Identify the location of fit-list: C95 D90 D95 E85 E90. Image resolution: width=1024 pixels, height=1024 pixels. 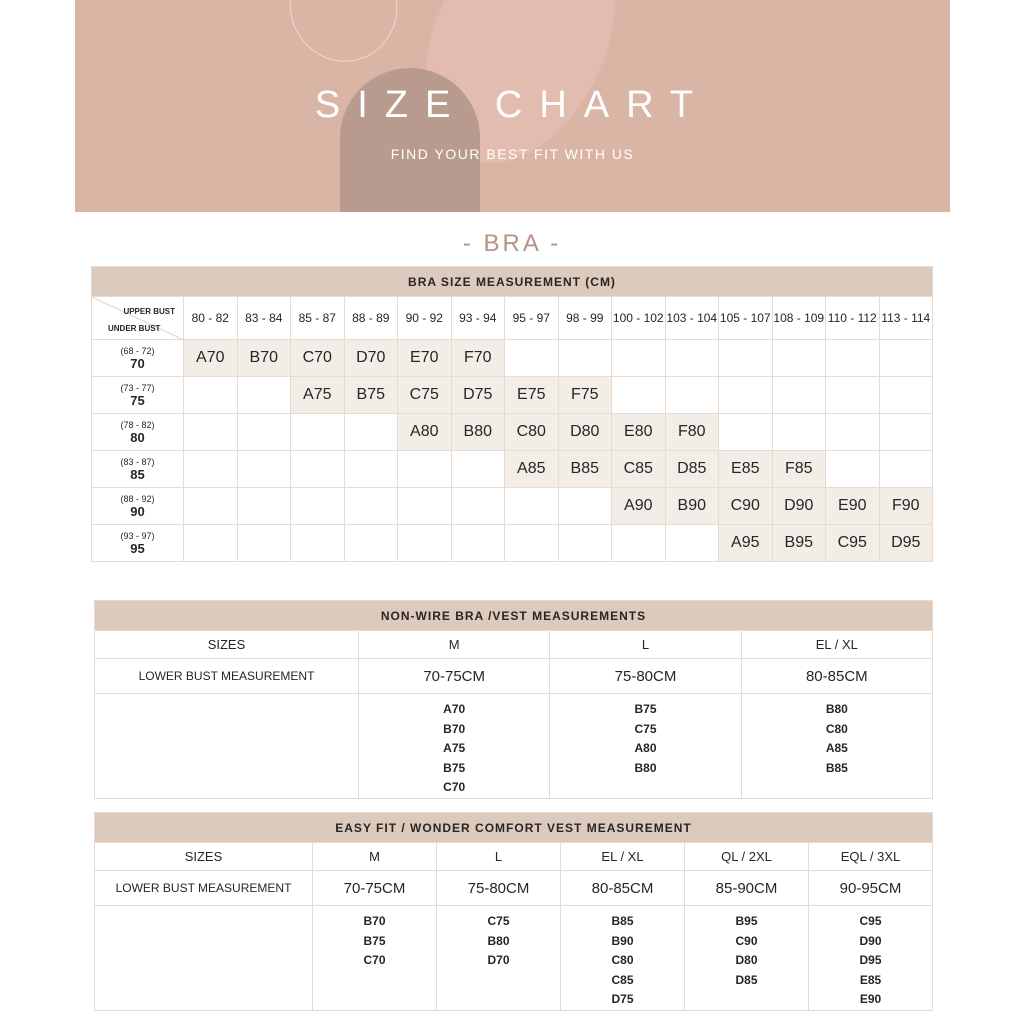
(870, 958).